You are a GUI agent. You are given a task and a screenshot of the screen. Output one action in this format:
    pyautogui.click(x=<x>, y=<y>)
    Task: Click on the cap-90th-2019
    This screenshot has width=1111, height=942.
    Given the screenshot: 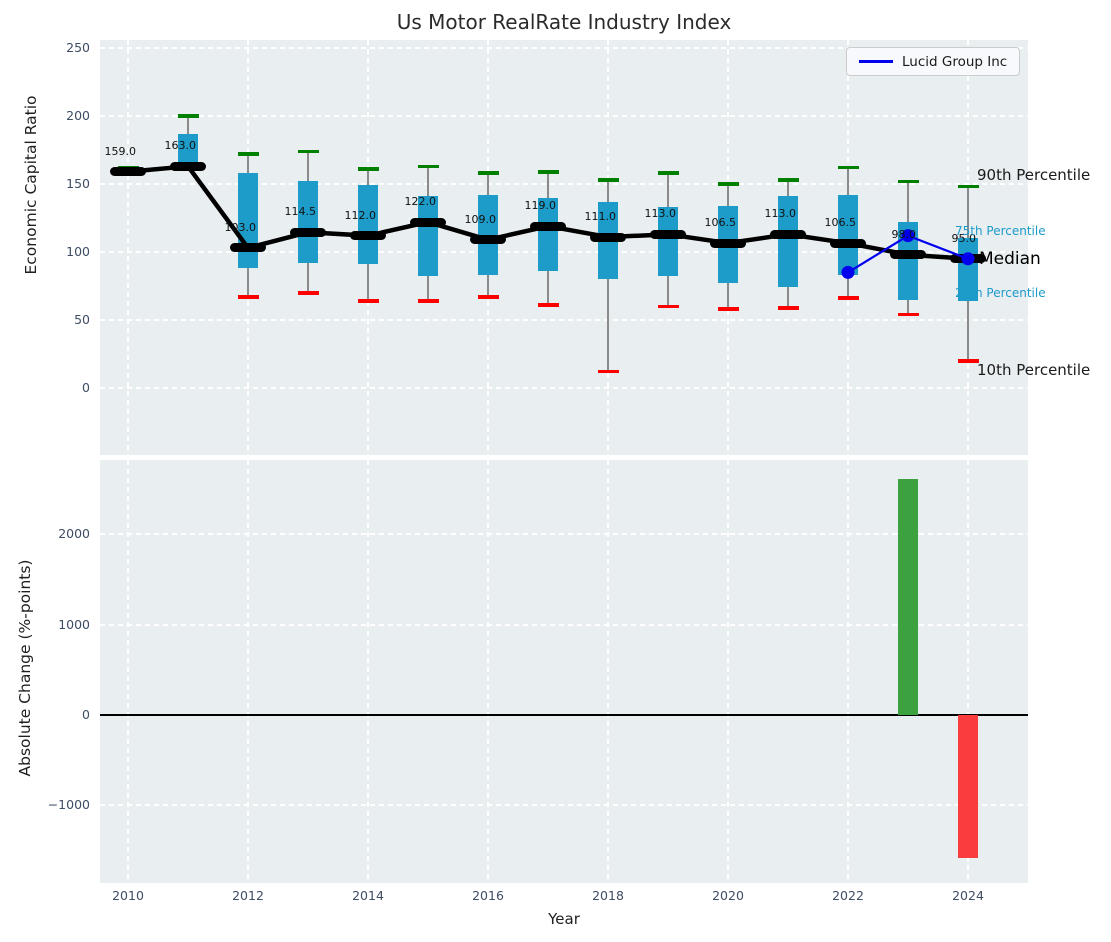 What is the action you would take?
    pyautogui.click(x=668, y=173)
    